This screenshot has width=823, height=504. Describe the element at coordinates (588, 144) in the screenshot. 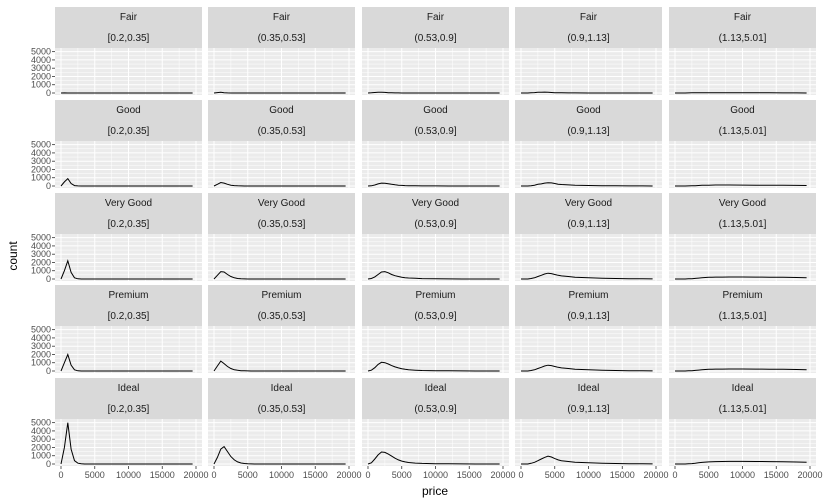

I see `facet-panel: Good (0.9,1.13]` at that location.